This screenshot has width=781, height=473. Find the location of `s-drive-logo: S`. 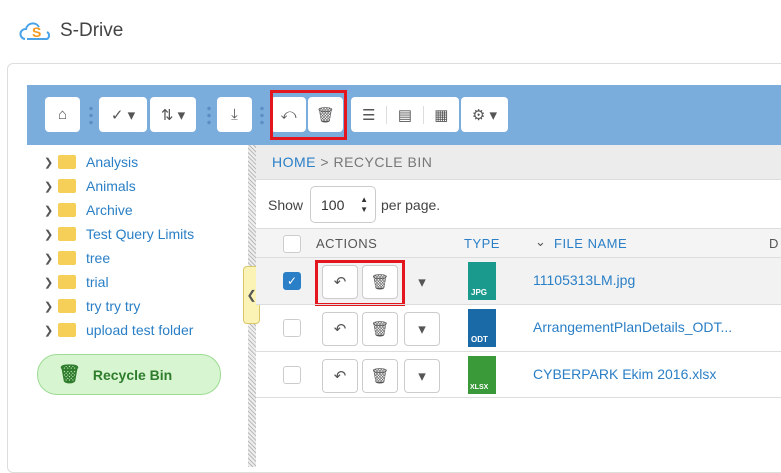

s-drive-logo: S is located at coordinates (35, 31).